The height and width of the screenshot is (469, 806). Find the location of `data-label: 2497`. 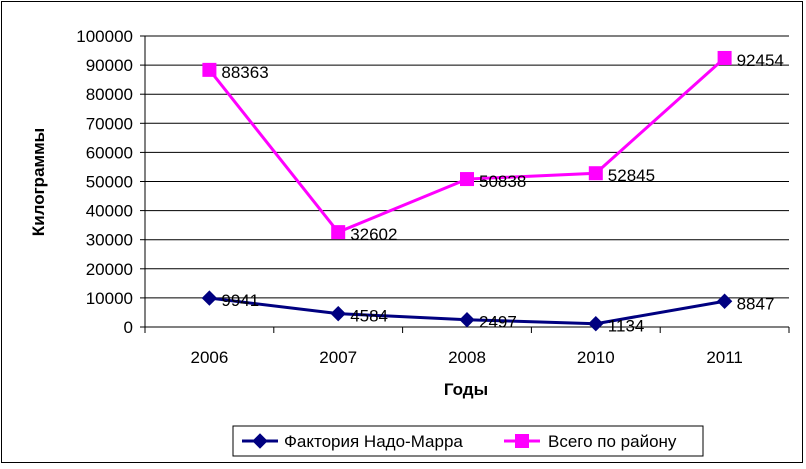

data-label: 2497 is located at coordinates (498, 322).